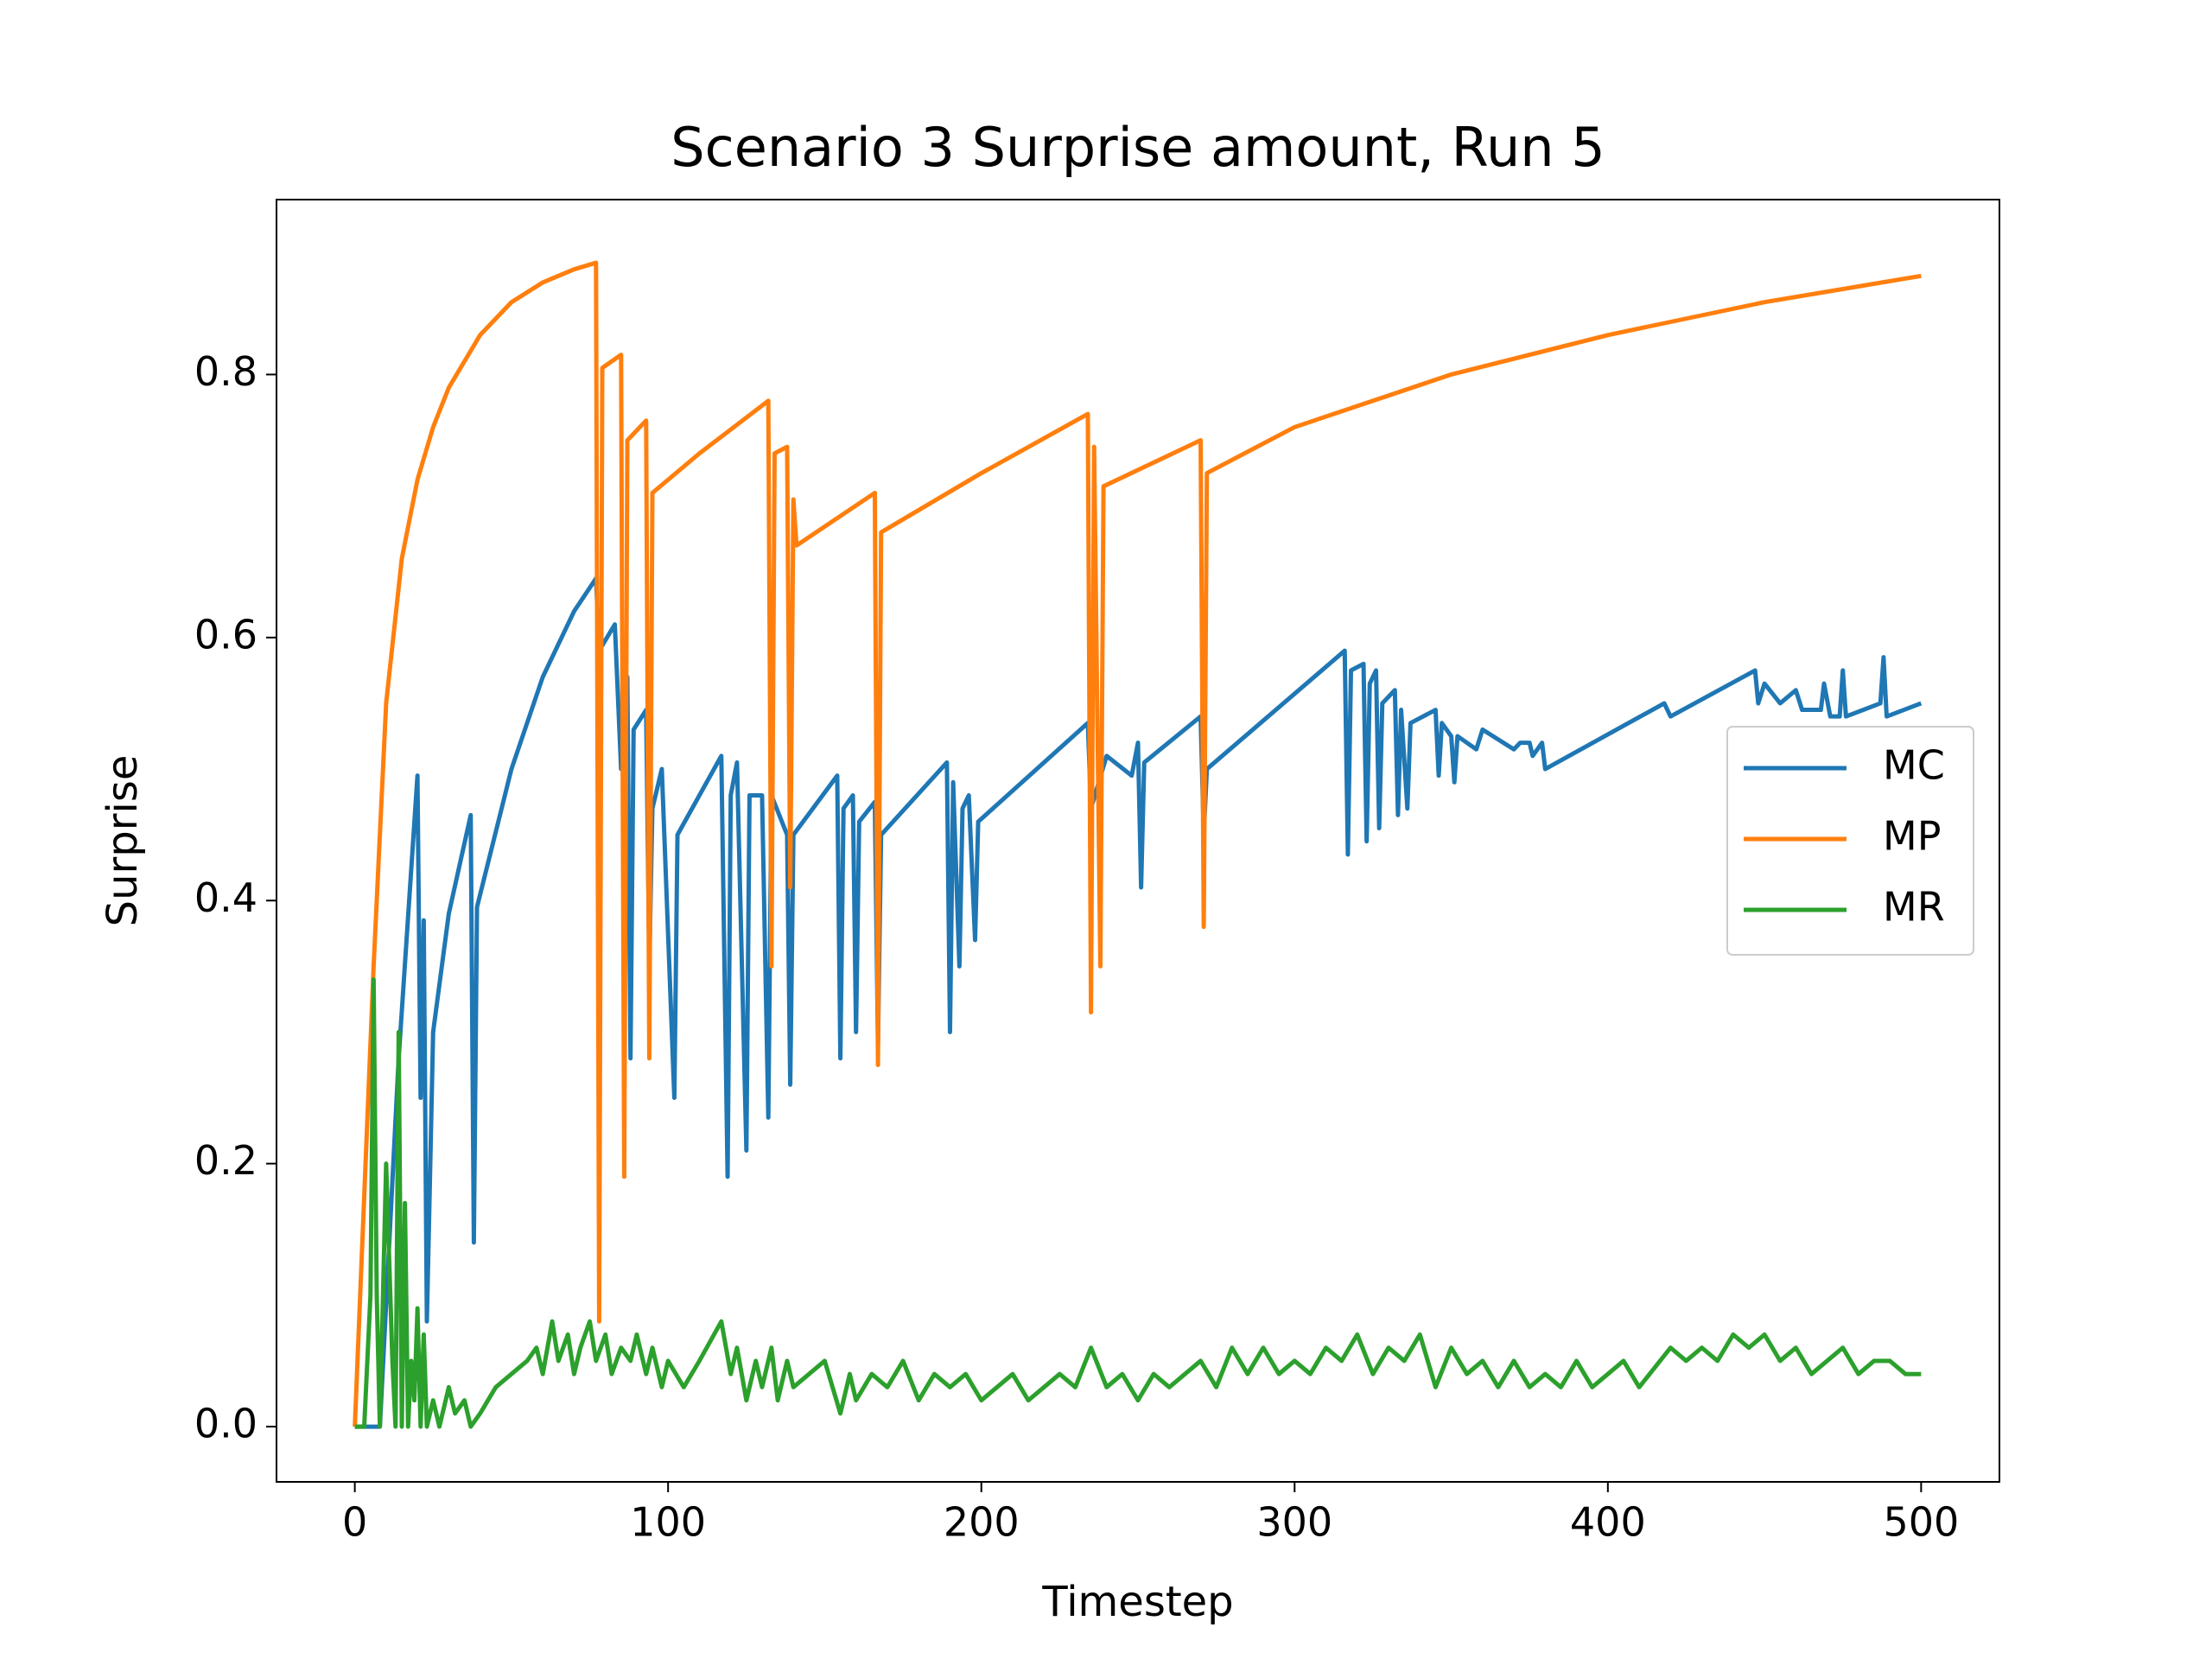  Describe the element at coordinates (1294, 1522) in the screenshot. I see `x-tick-label: 300` at that location.